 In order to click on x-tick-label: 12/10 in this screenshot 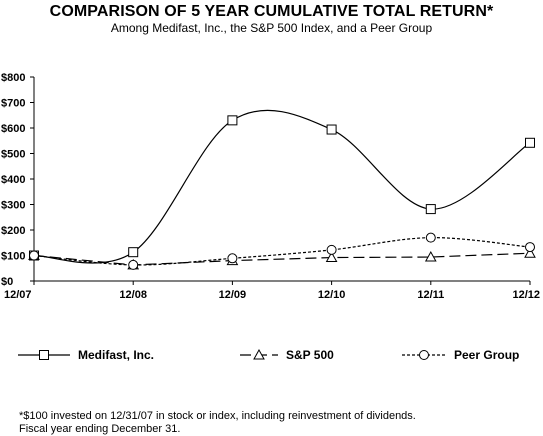, I will do `click(332, 295)`.